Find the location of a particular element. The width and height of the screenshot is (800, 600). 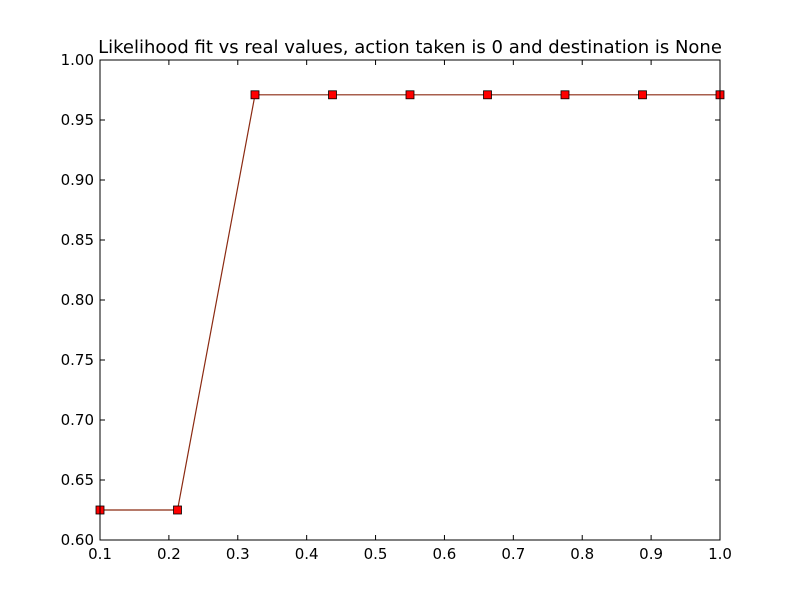

x-tick-label-4: 0.5 is located at coordinates (376, 554).